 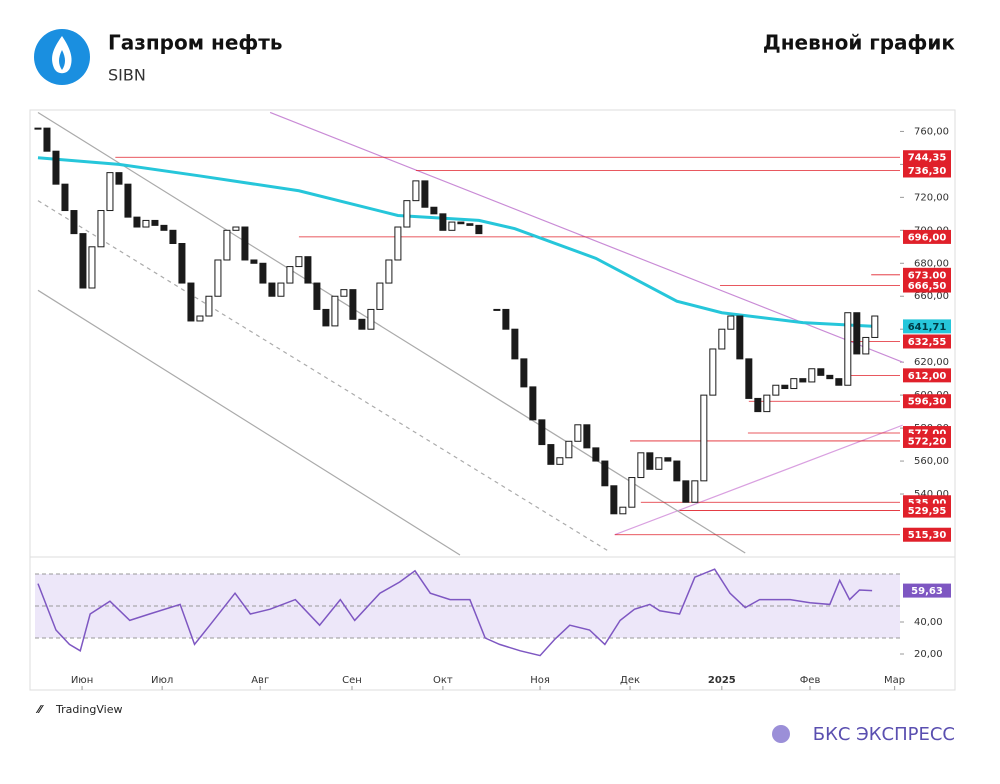 What do you see at coordinates (931, 494) in the screenshot?
I see `y-tick-label: 540,00` at bounding box center [931, 494].